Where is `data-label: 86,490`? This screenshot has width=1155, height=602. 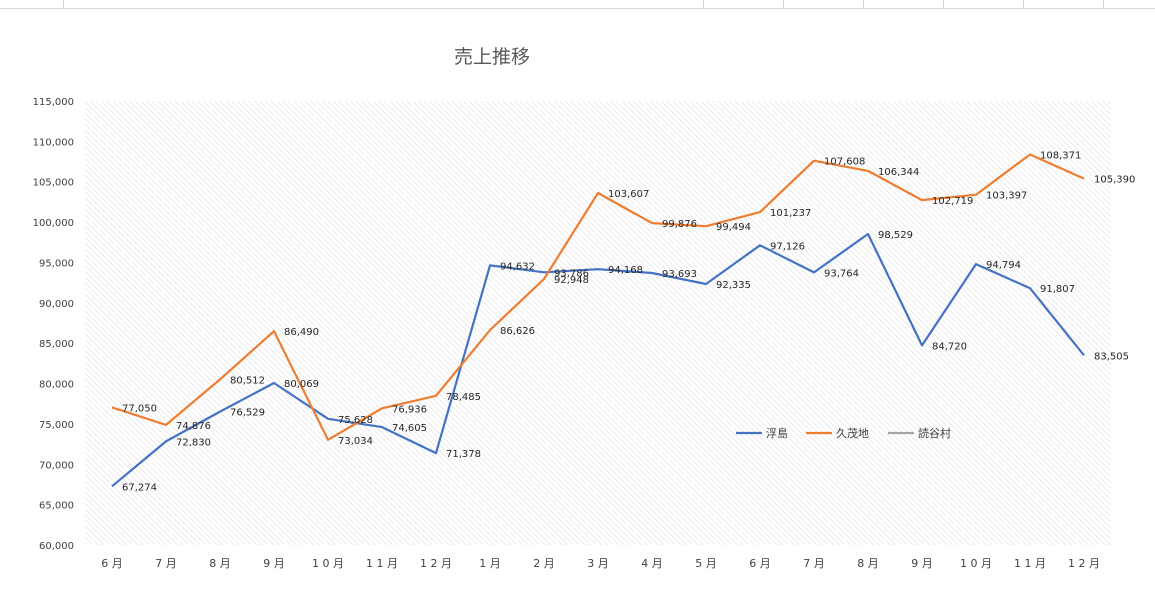 data-label: 86,490 is located at coordinates (301, 332).